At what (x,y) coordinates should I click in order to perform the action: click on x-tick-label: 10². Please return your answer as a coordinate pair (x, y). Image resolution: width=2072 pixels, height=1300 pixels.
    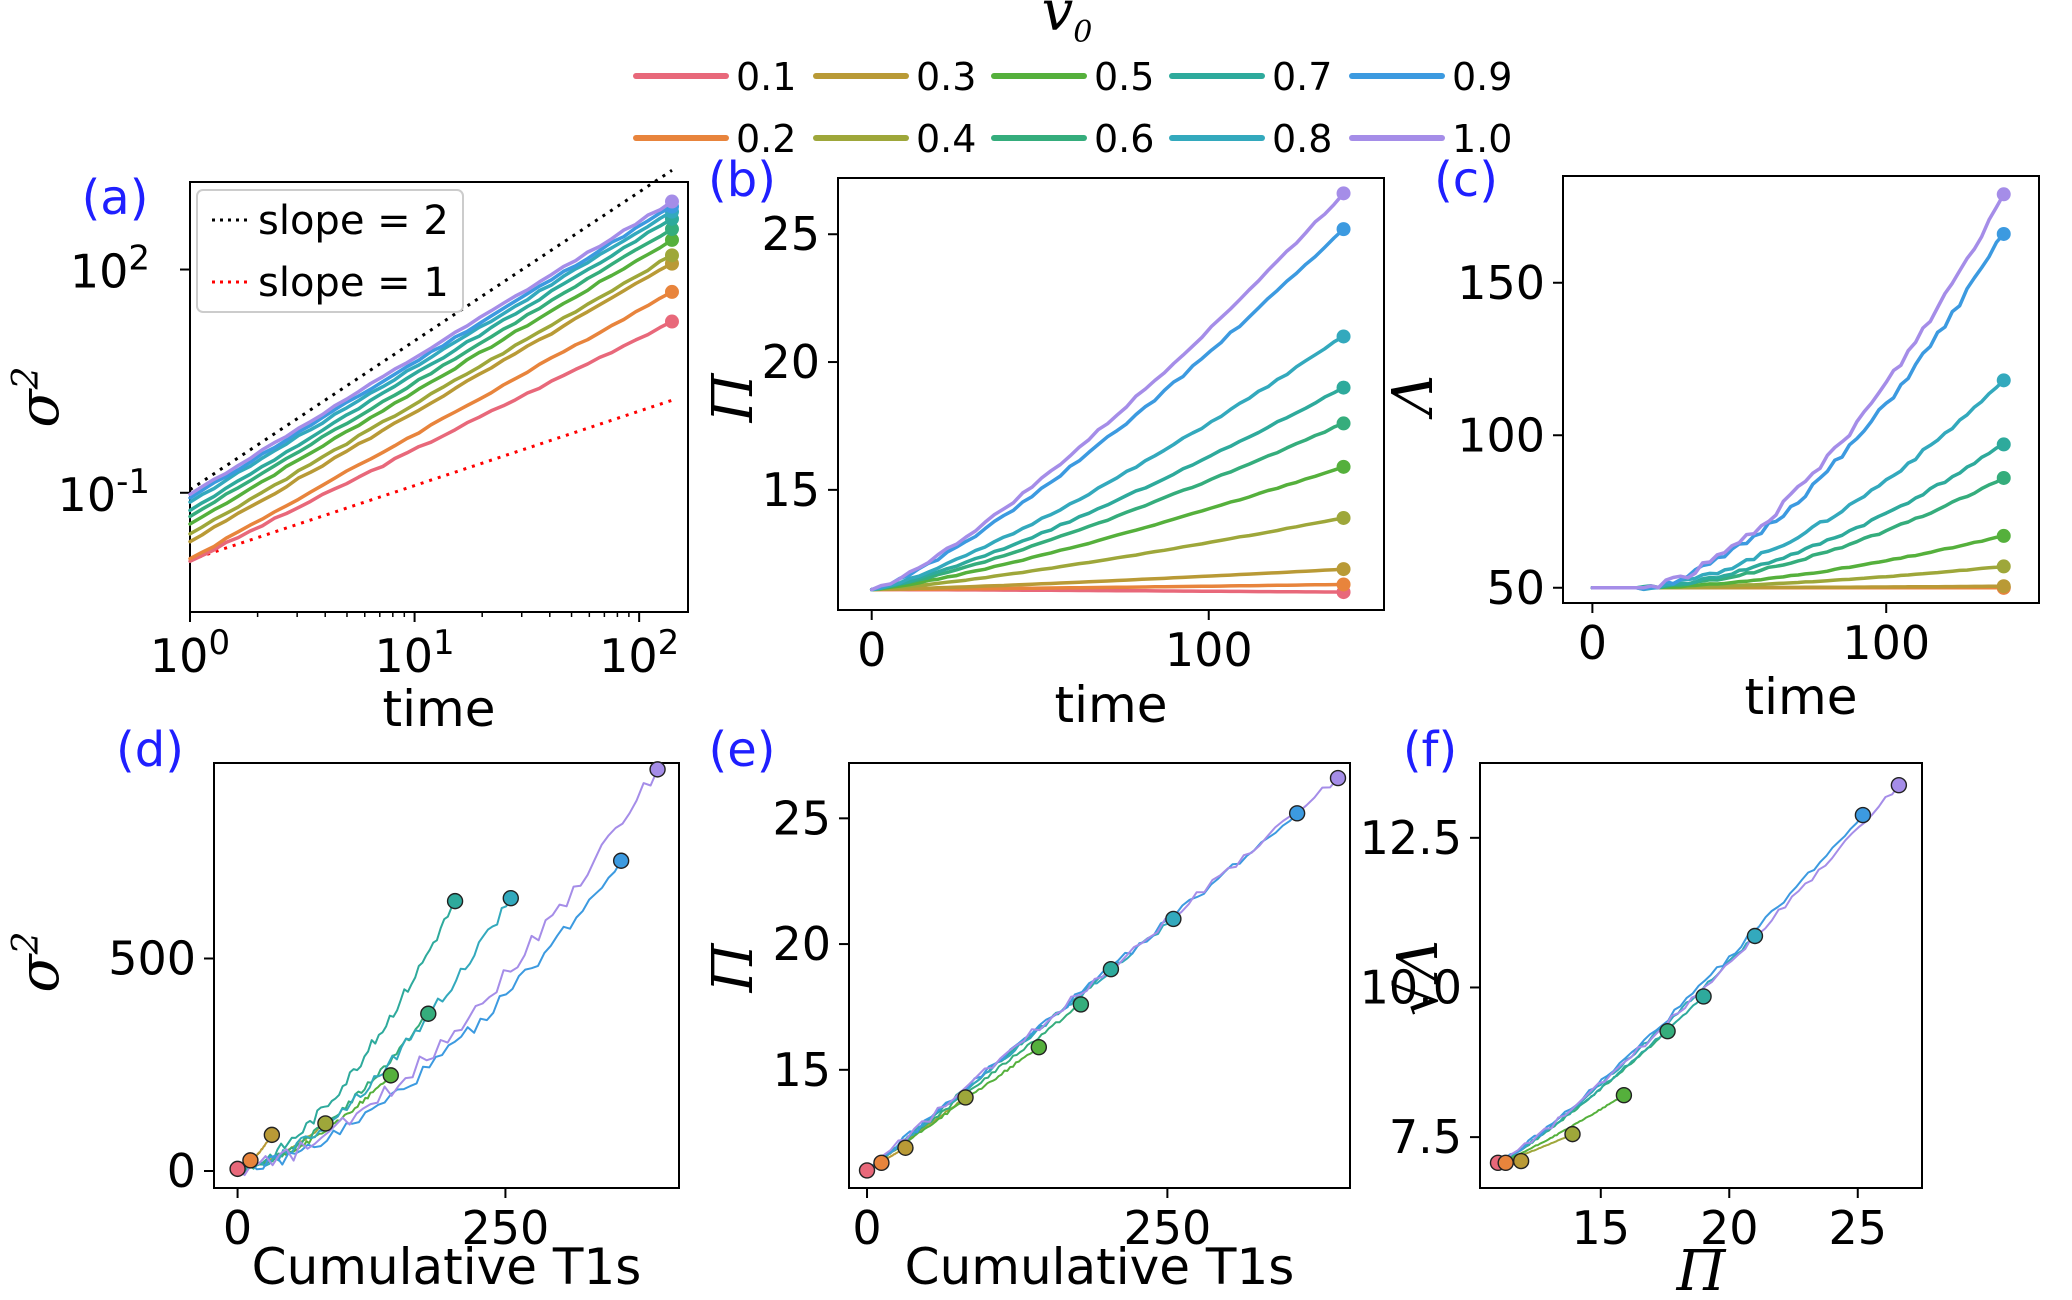
    Looking at the image, I should click on (639, 653).